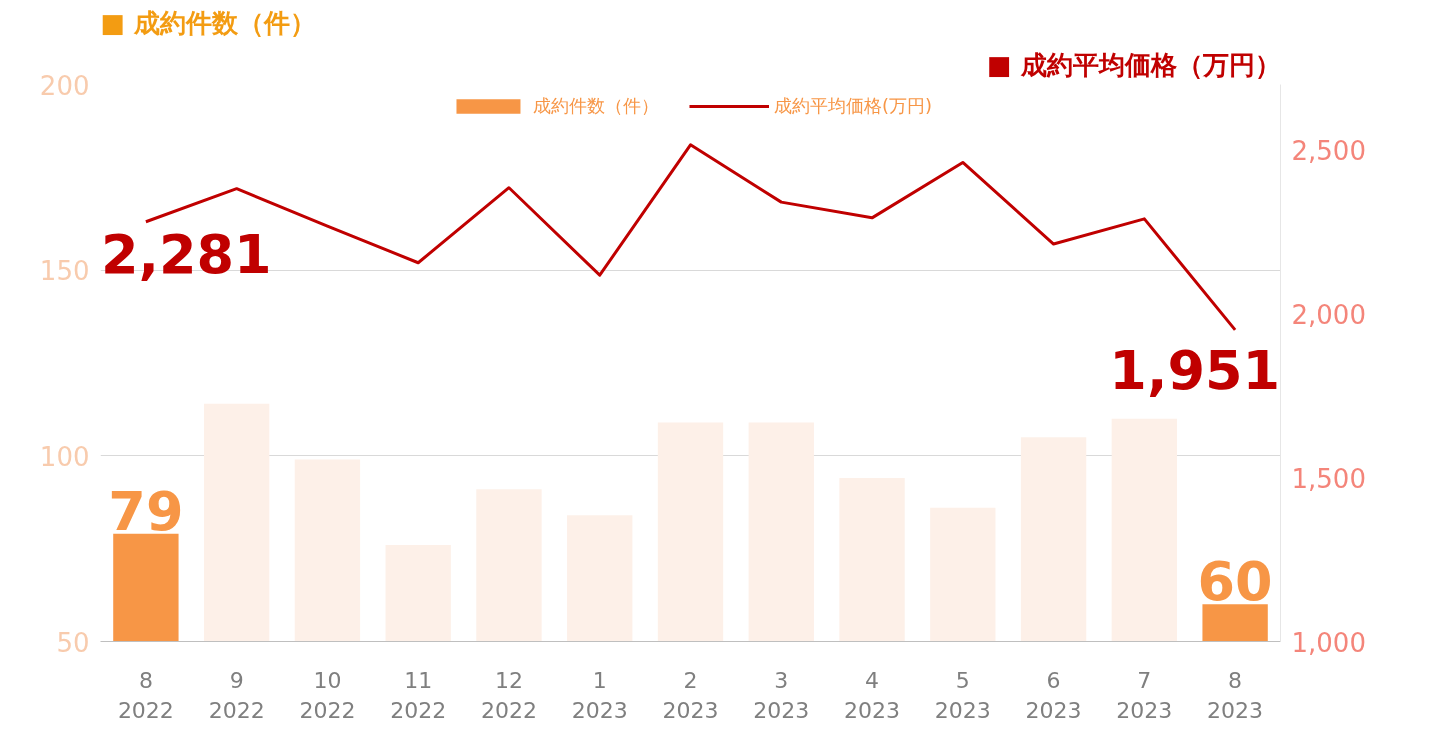  I want to click on data-label: 2,281, so click(186, 254).